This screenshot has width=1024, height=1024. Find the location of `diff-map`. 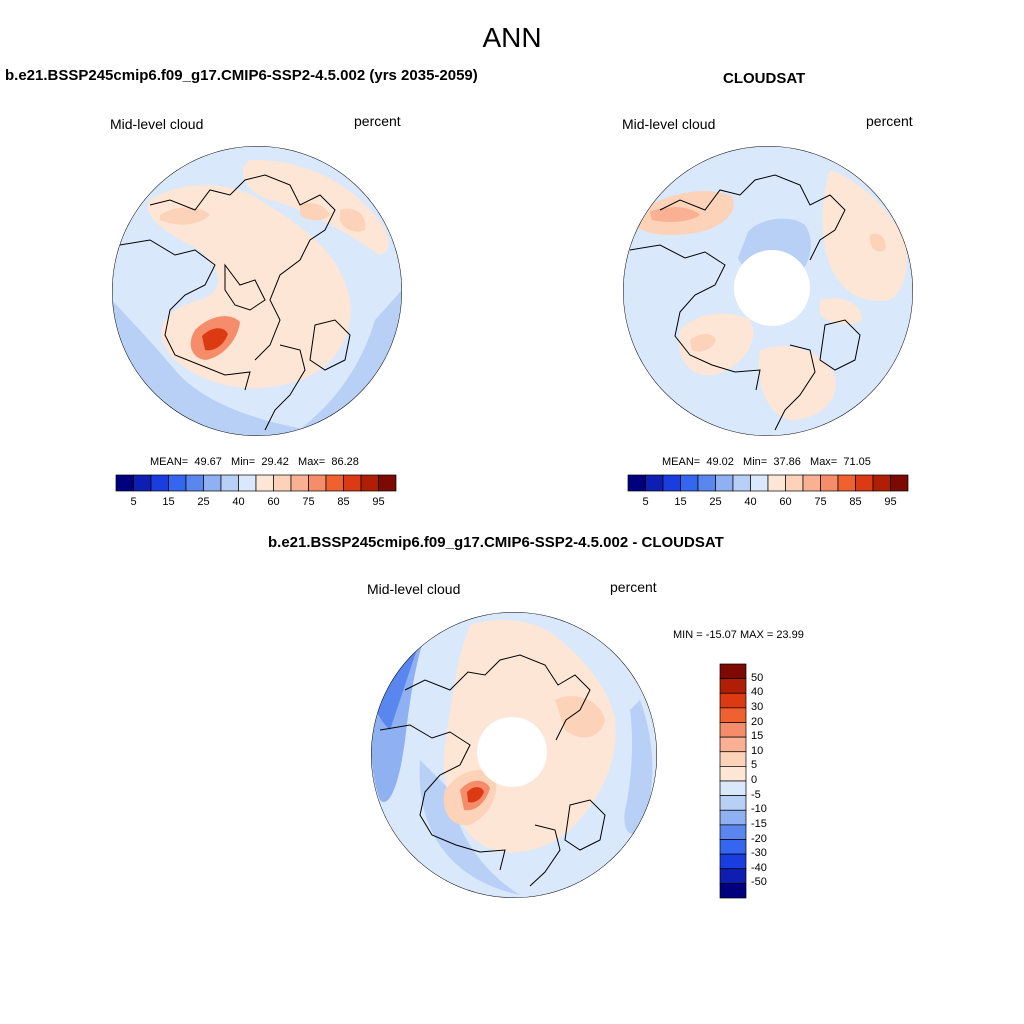

diff-map is located at coordinates (514, 755).